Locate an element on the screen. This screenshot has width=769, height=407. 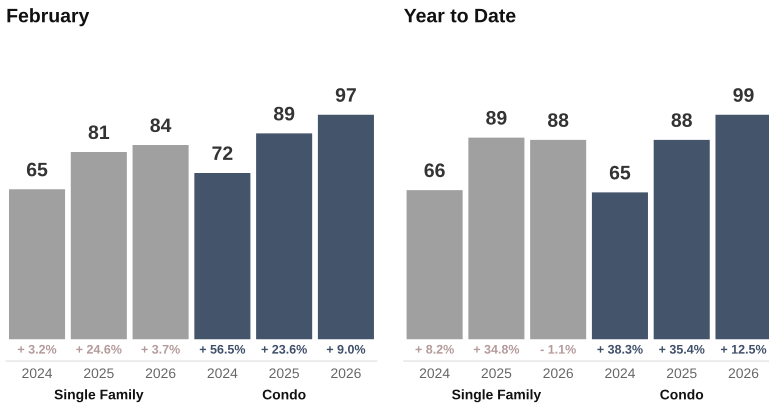
data-label: 81 is located at coordinates (99, 132).